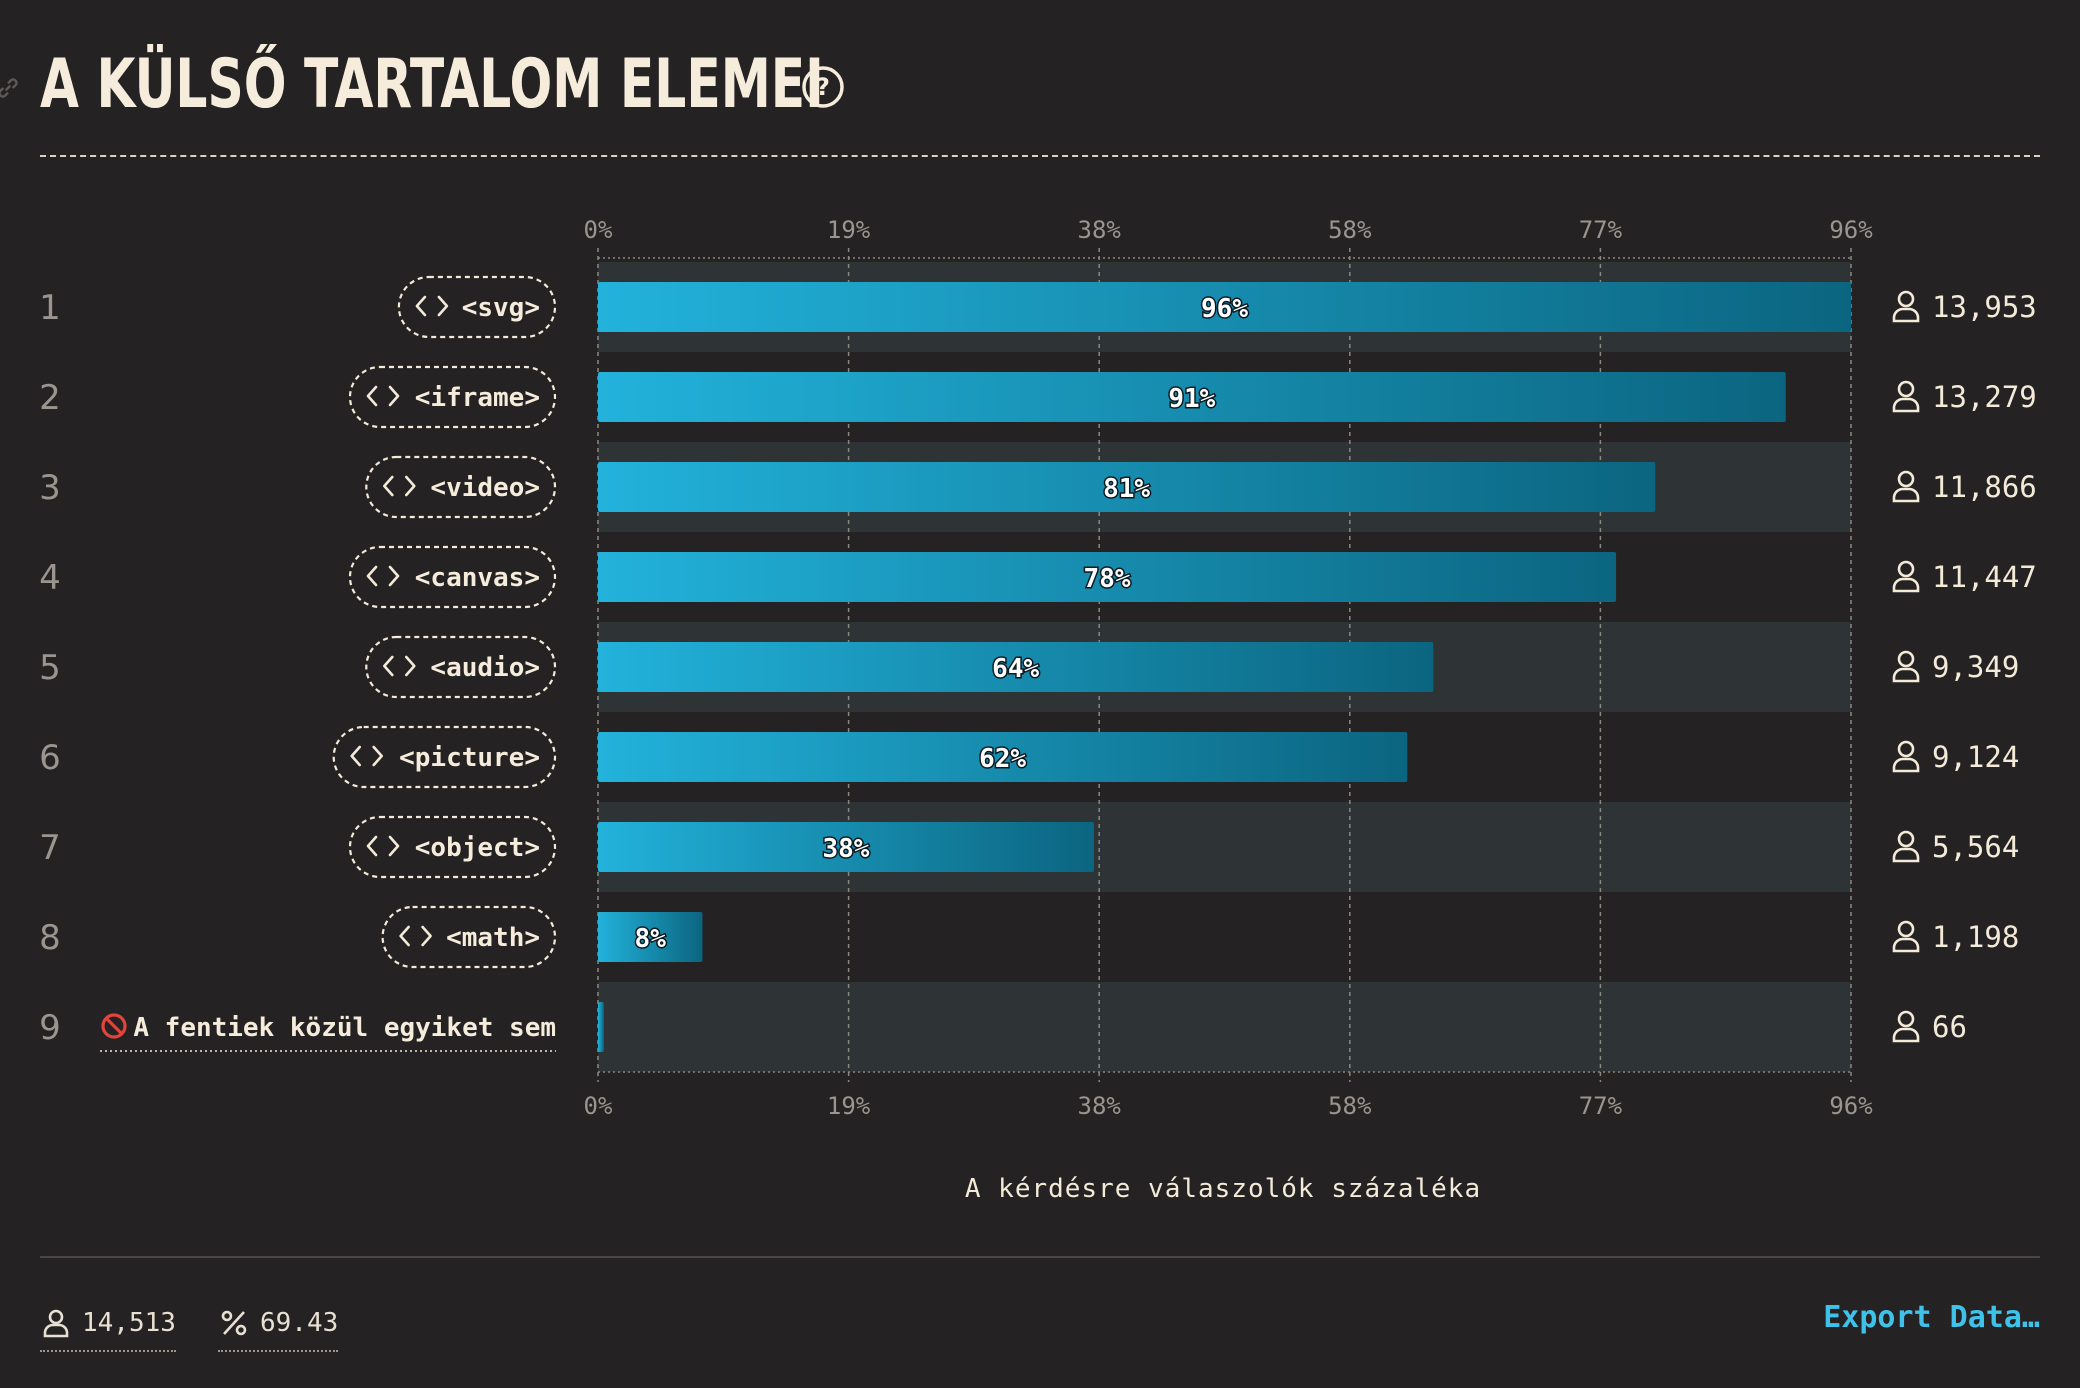  Describe the element at coordinates (1601, 230) in the screenshot. I see `x-tick-label-top: 77%` at that location.